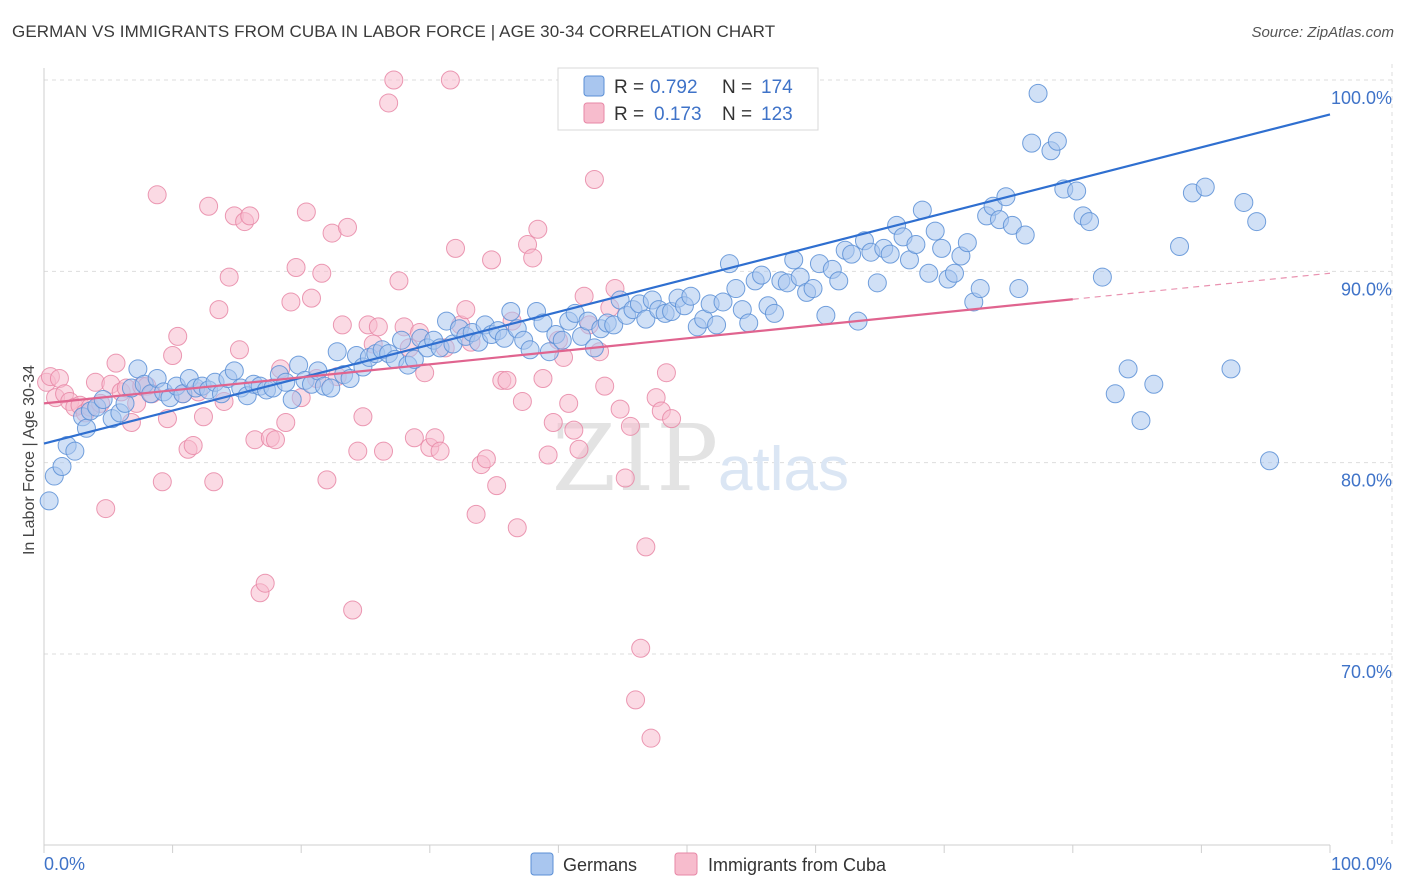  What do you see at coordinates (674, 87) in the screenshot?
I see `legend-r-value-1: 0.792` at bounding box center [674, 87].